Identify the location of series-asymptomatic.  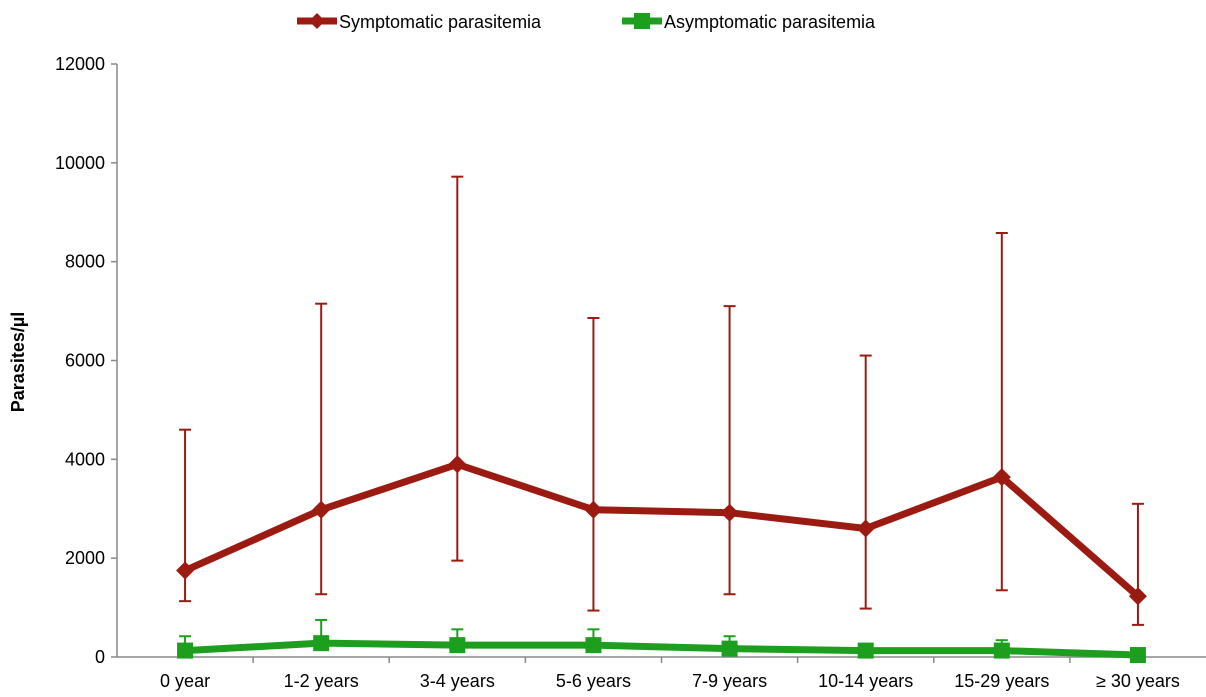
(661, 641).